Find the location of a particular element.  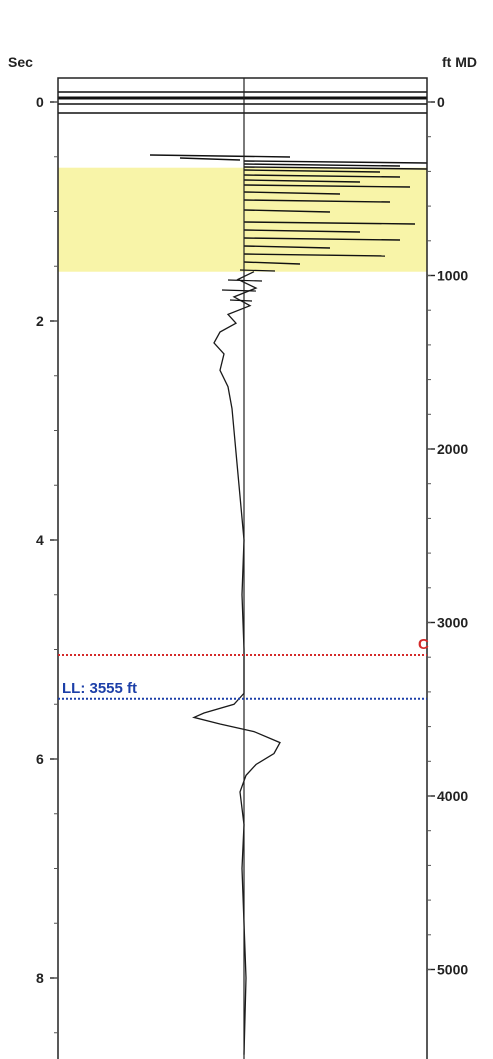

right-tick-label: 3000 is located at coordinates (452, 623).